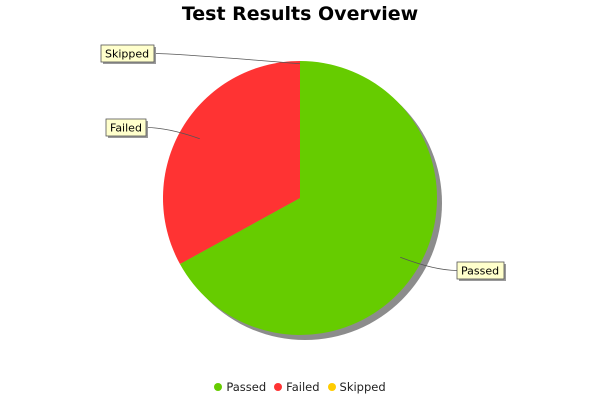 This screenshot has height=400, width=600. I want to click on pie-label-connector-skipped, so click(227, 59).